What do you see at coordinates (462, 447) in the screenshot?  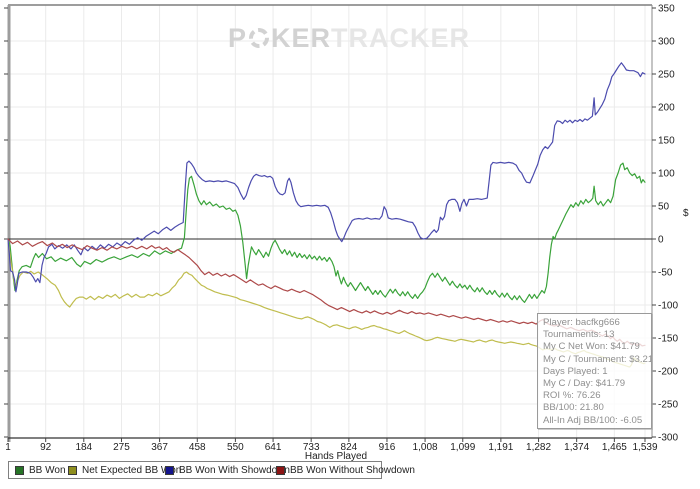 I see `x-axis-tick-label: 1,099` at bounding box center [462, 447].